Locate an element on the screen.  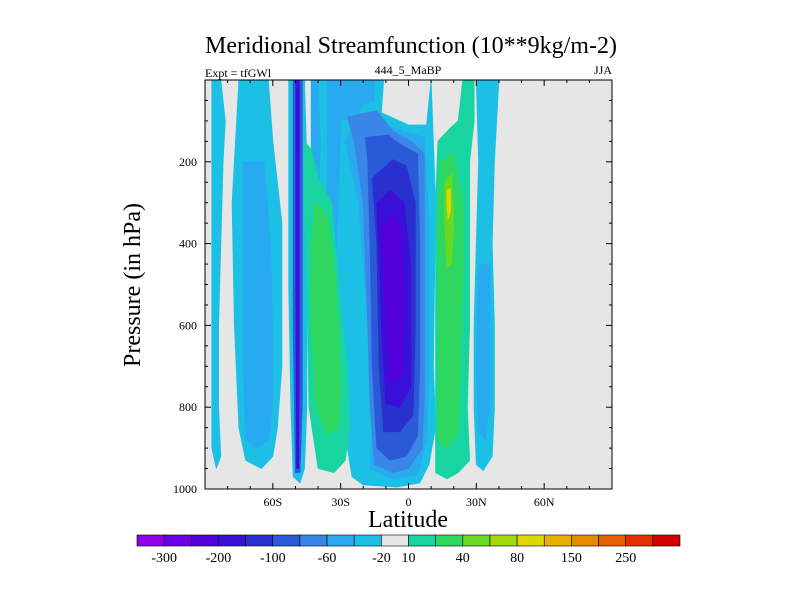
colorbar-label: -200 is located at coordinates (219, 558).